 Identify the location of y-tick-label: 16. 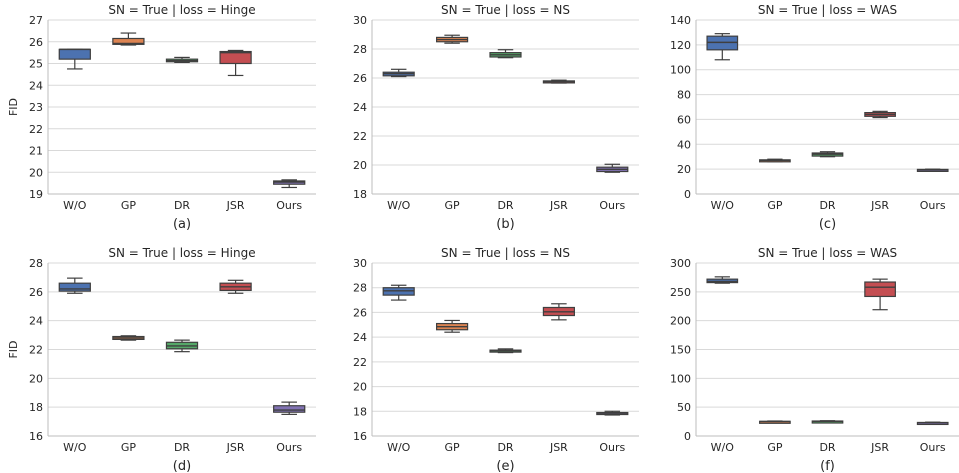
(360, 436).